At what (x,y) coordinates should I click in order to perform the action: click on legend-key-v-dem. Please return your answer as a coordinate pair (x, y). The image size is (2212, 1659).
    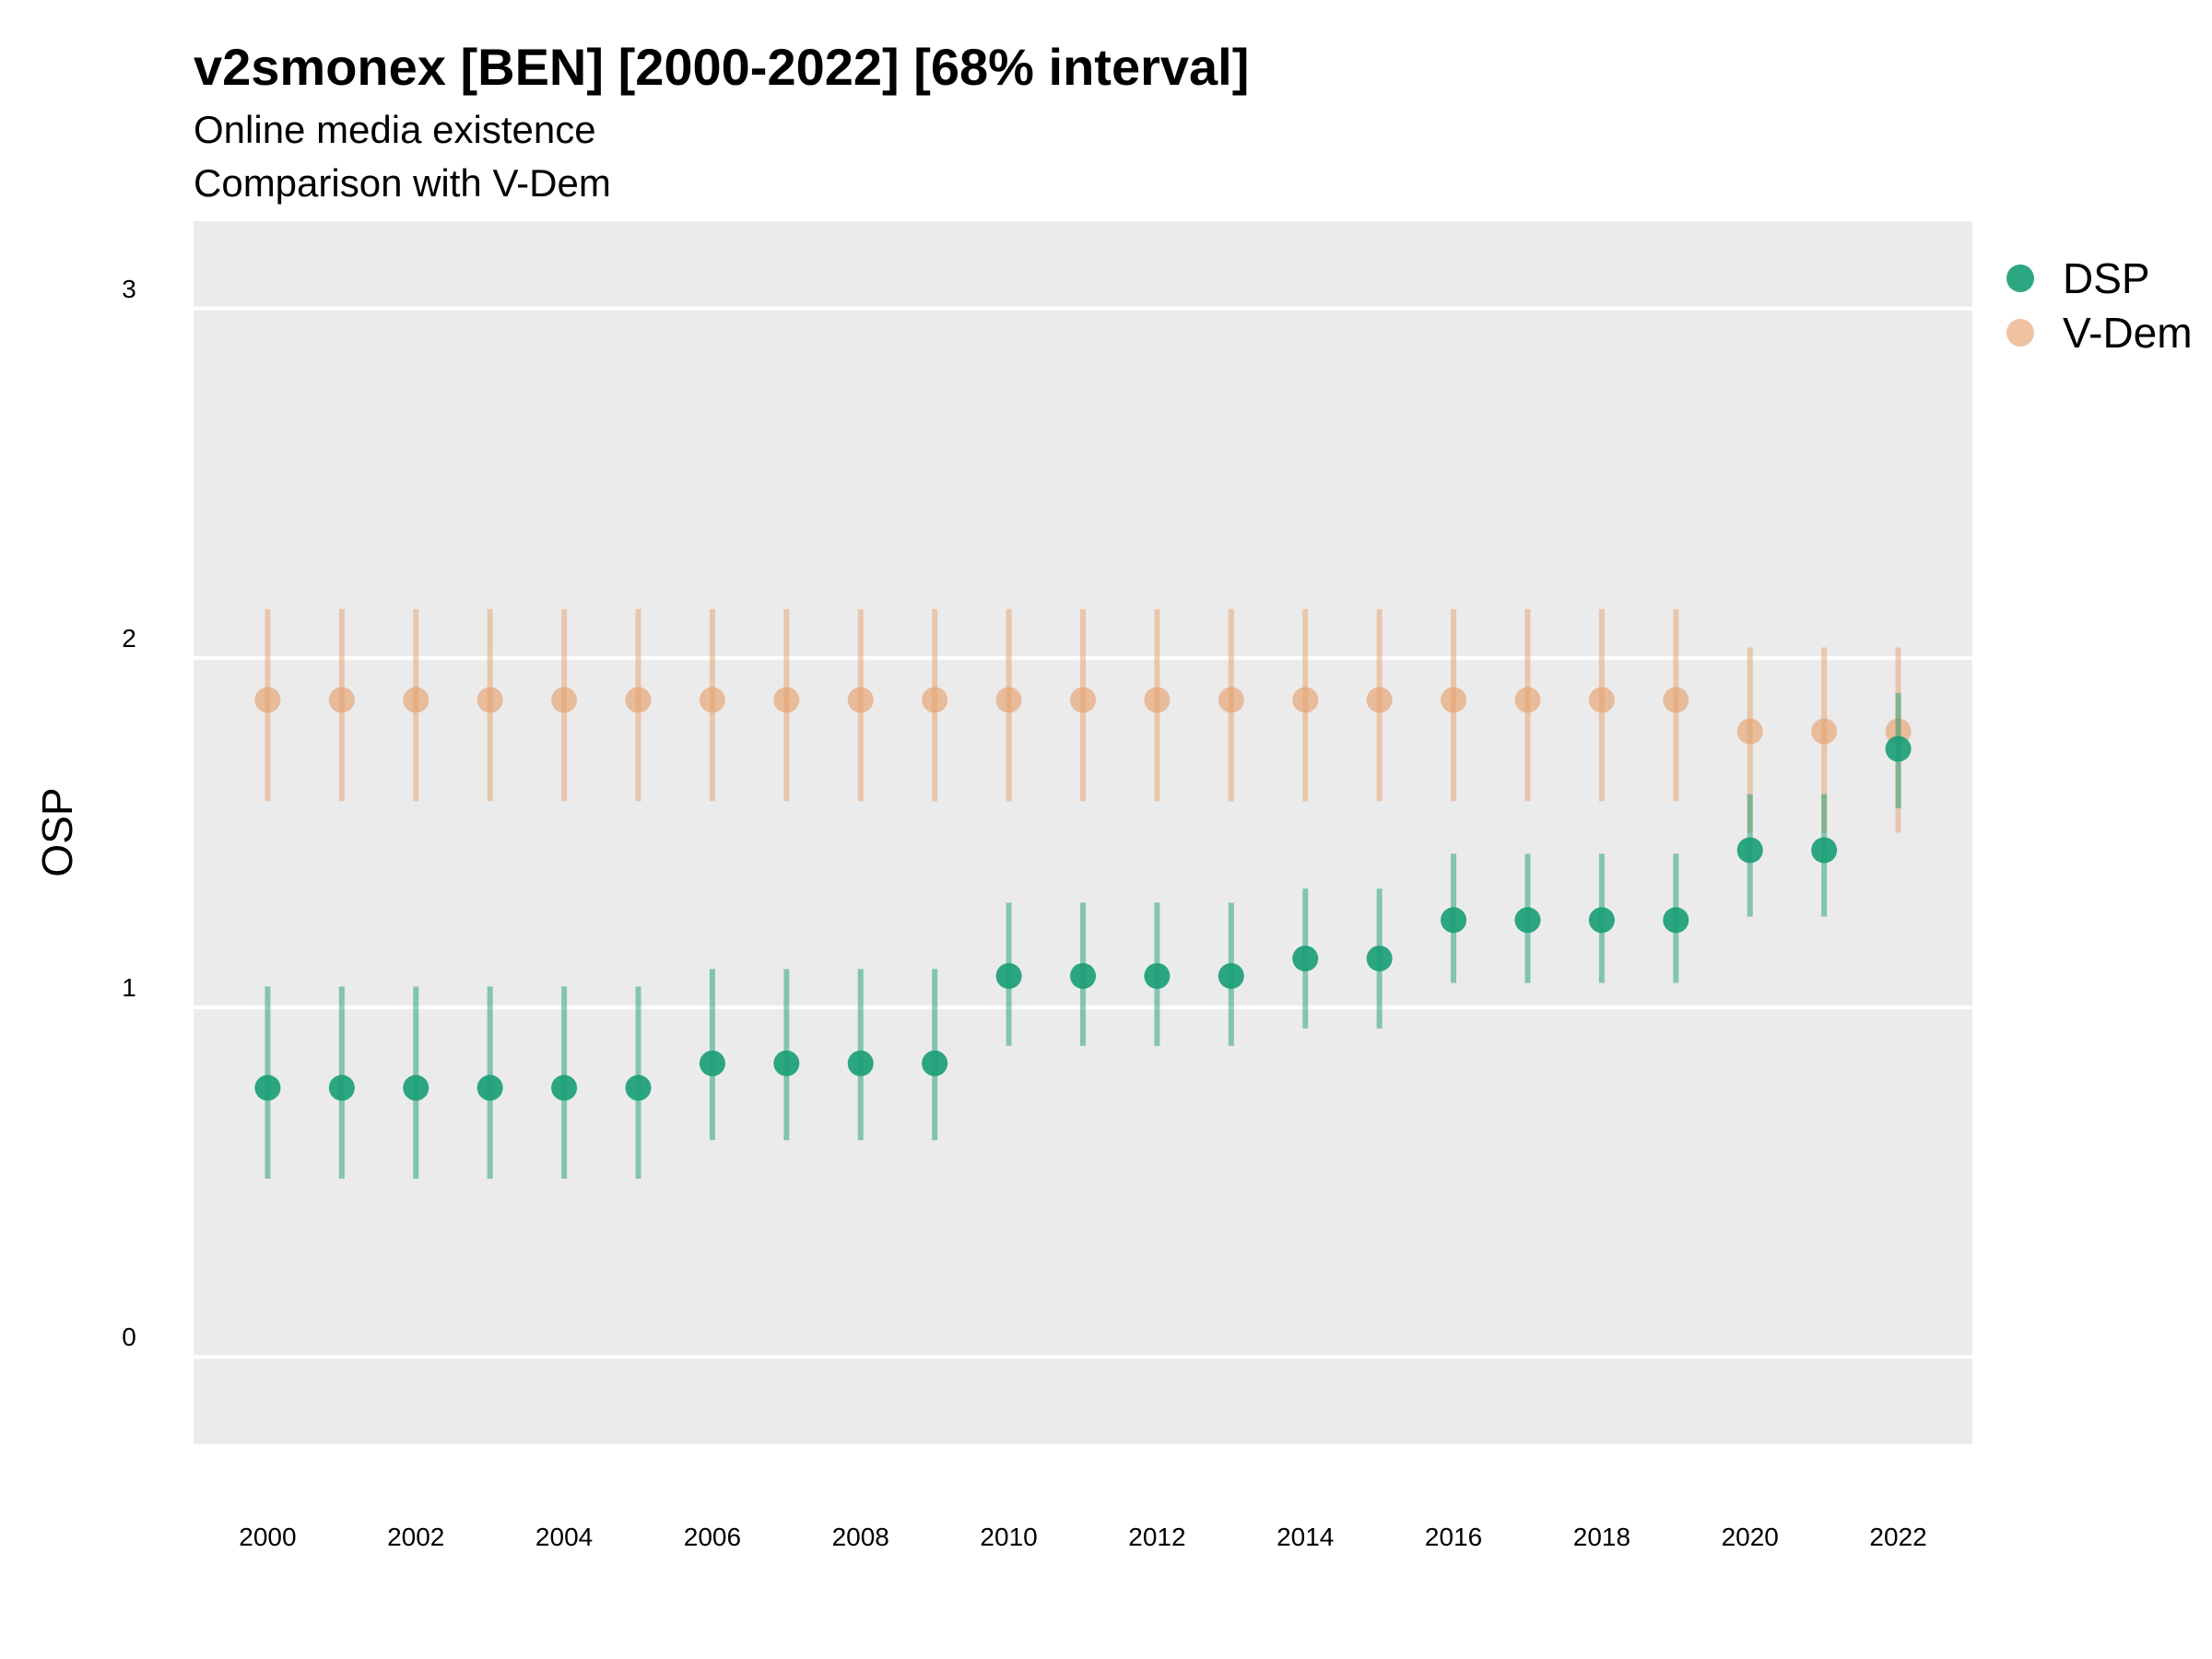
    Looking at the image, I should click on (2020, 333).